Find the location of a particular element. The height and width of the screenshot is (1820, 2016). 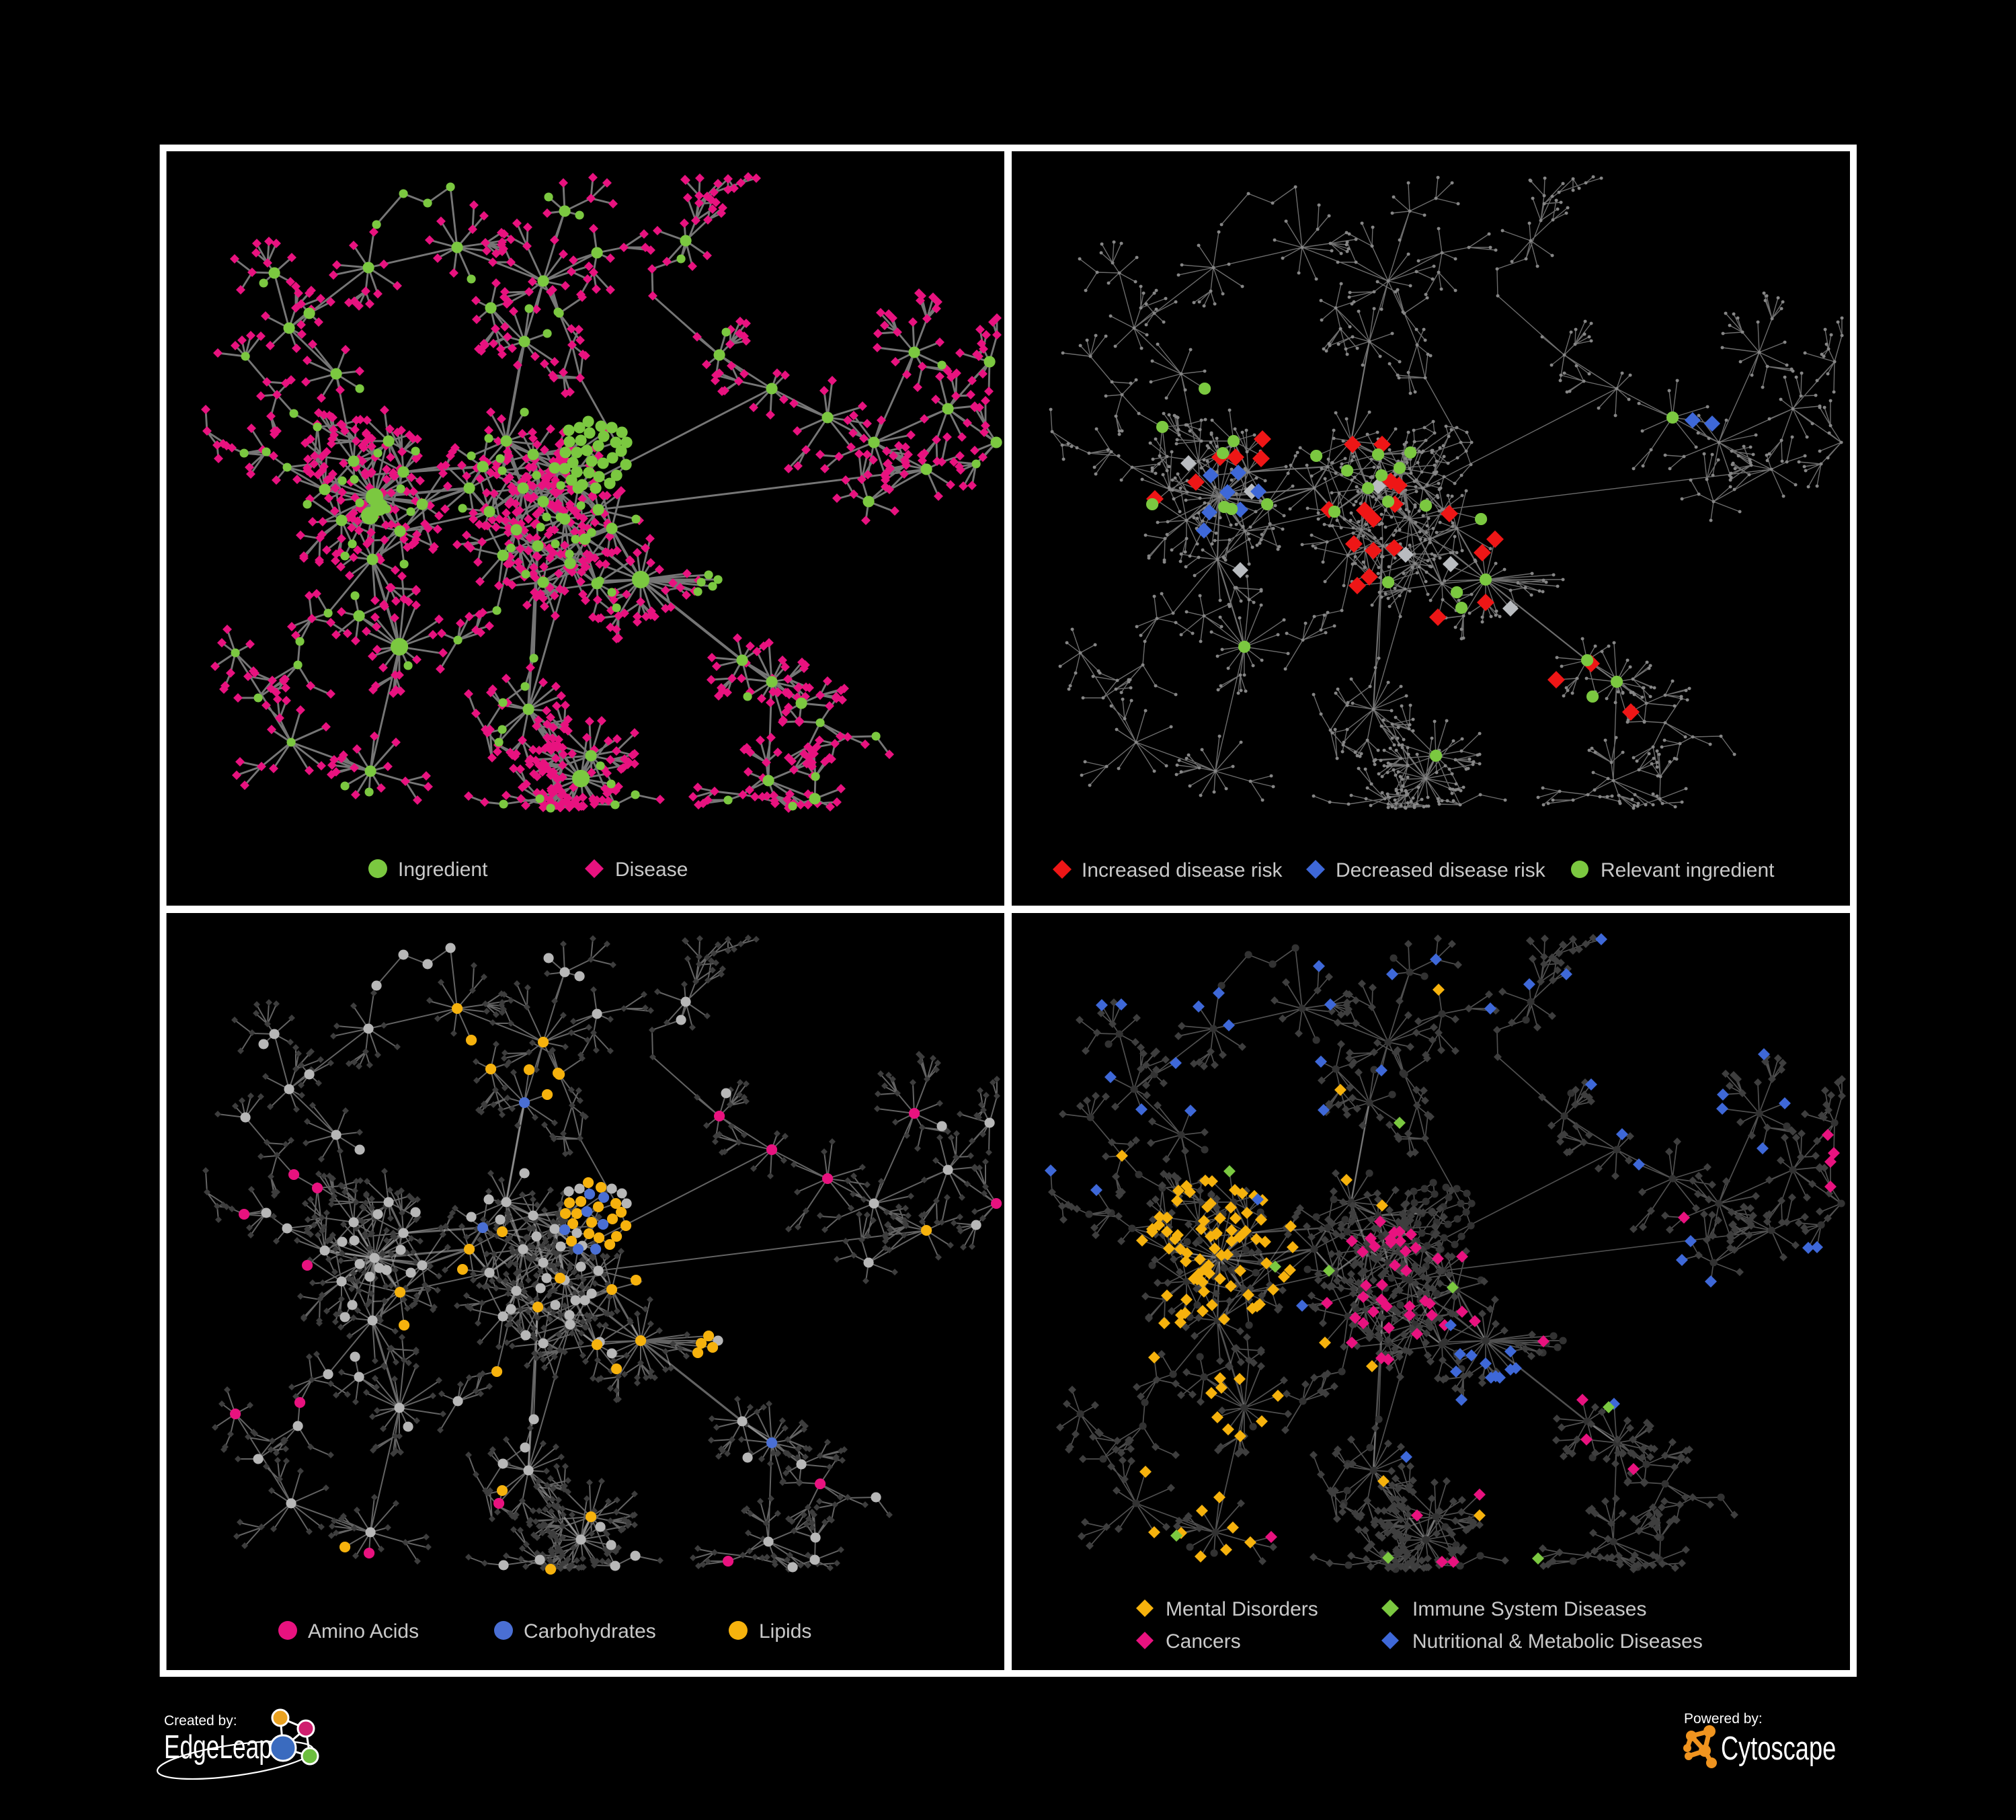

svg-text: Amino Acids is located at coordinates (363, 1631).